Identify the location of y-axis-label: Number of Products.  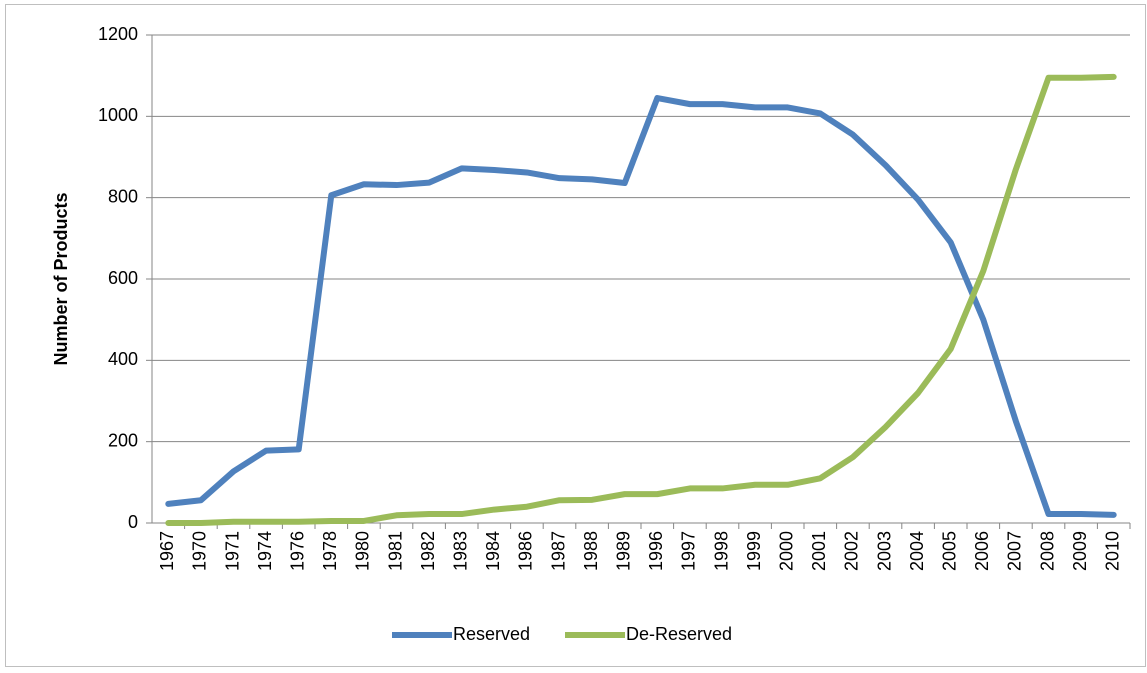
(61, 278).